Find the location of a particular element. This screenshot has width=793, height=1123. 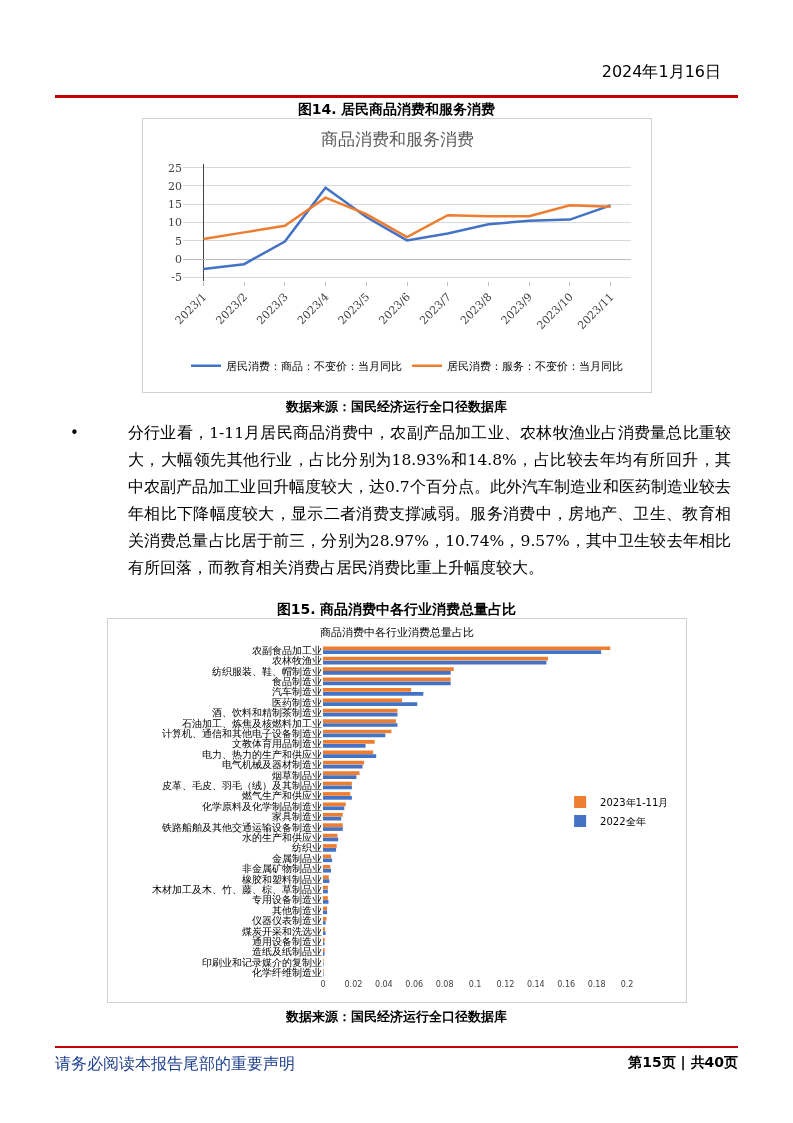

x-tick-label: 0.12 is located at coordinates (504, 984).